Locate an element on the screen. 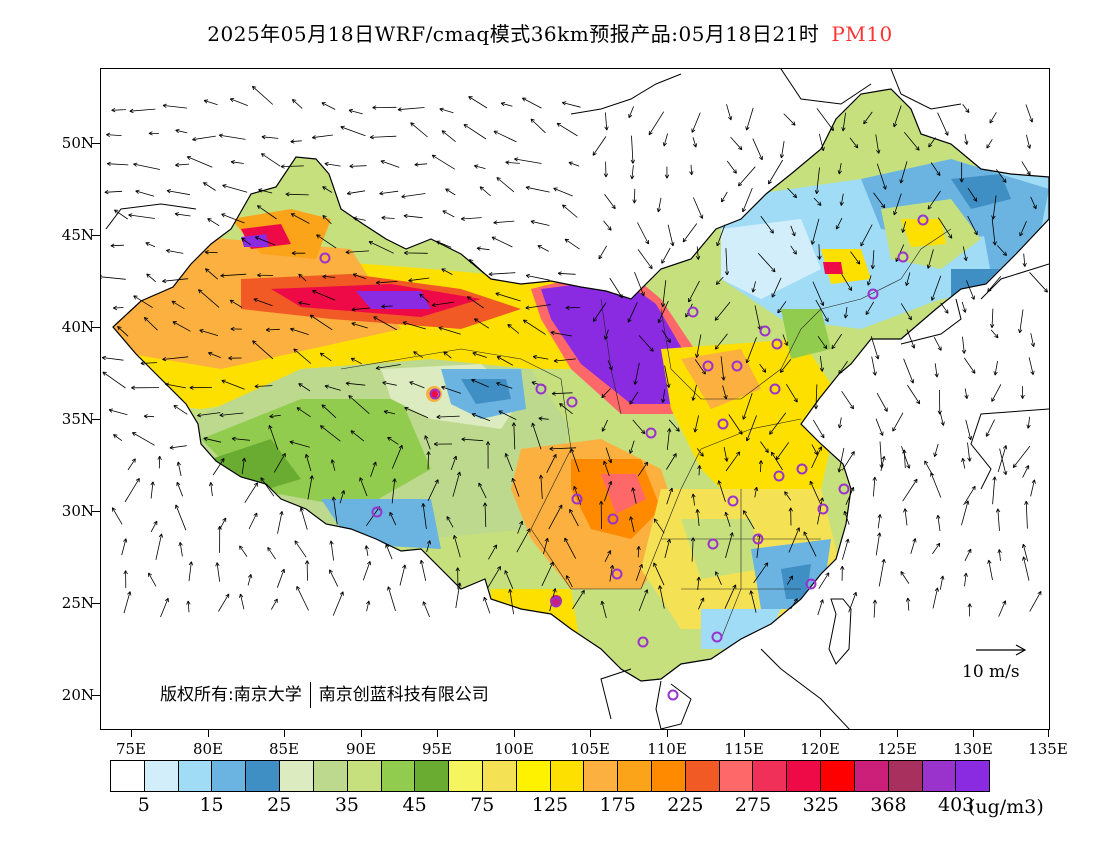  lat-label-45n: 45N is located at coordinates (77, 235).